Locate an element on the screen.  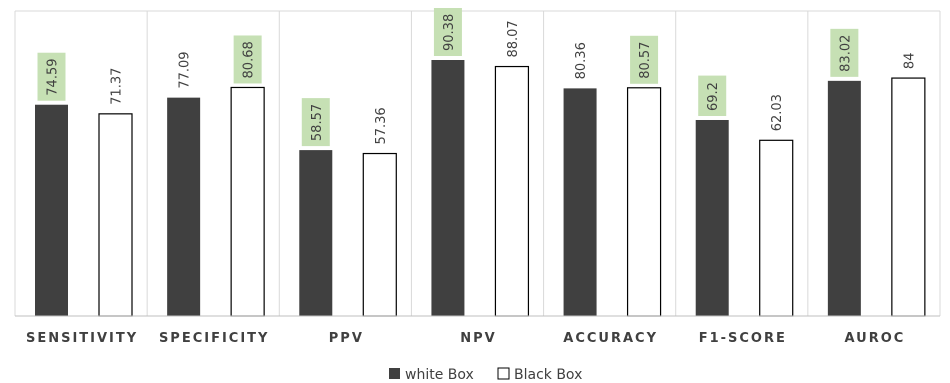
legend-label-black-box: Black Box is located at coordinates (548, 375).